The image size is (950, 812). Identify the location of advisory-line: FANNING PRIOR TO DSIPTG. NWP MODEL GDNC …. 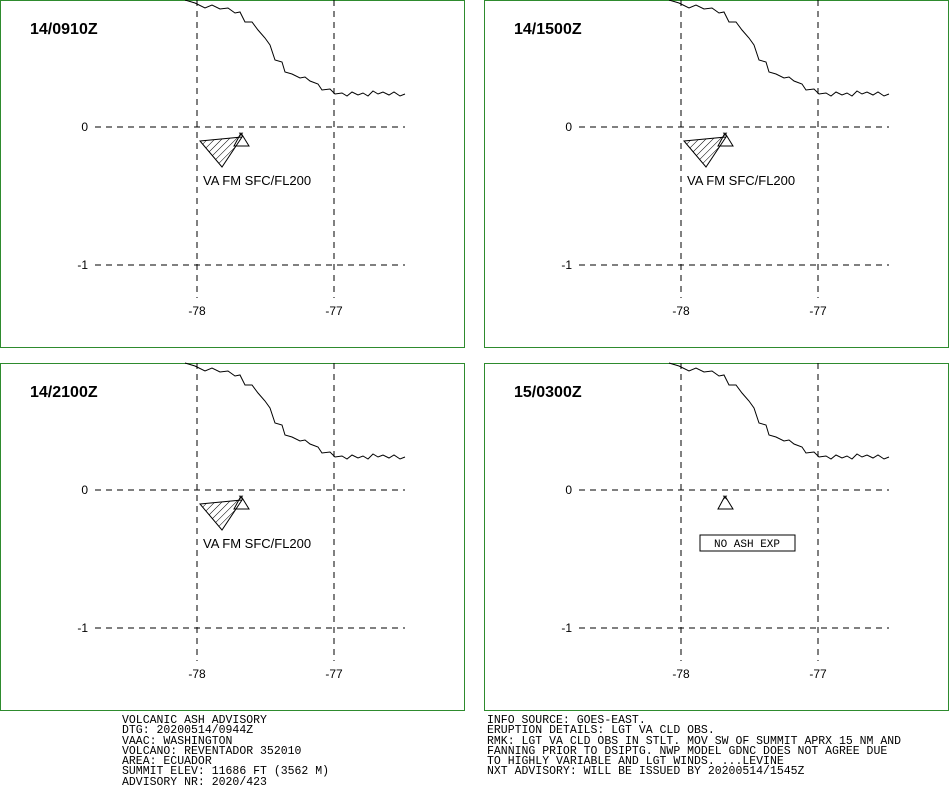
(687, 751).